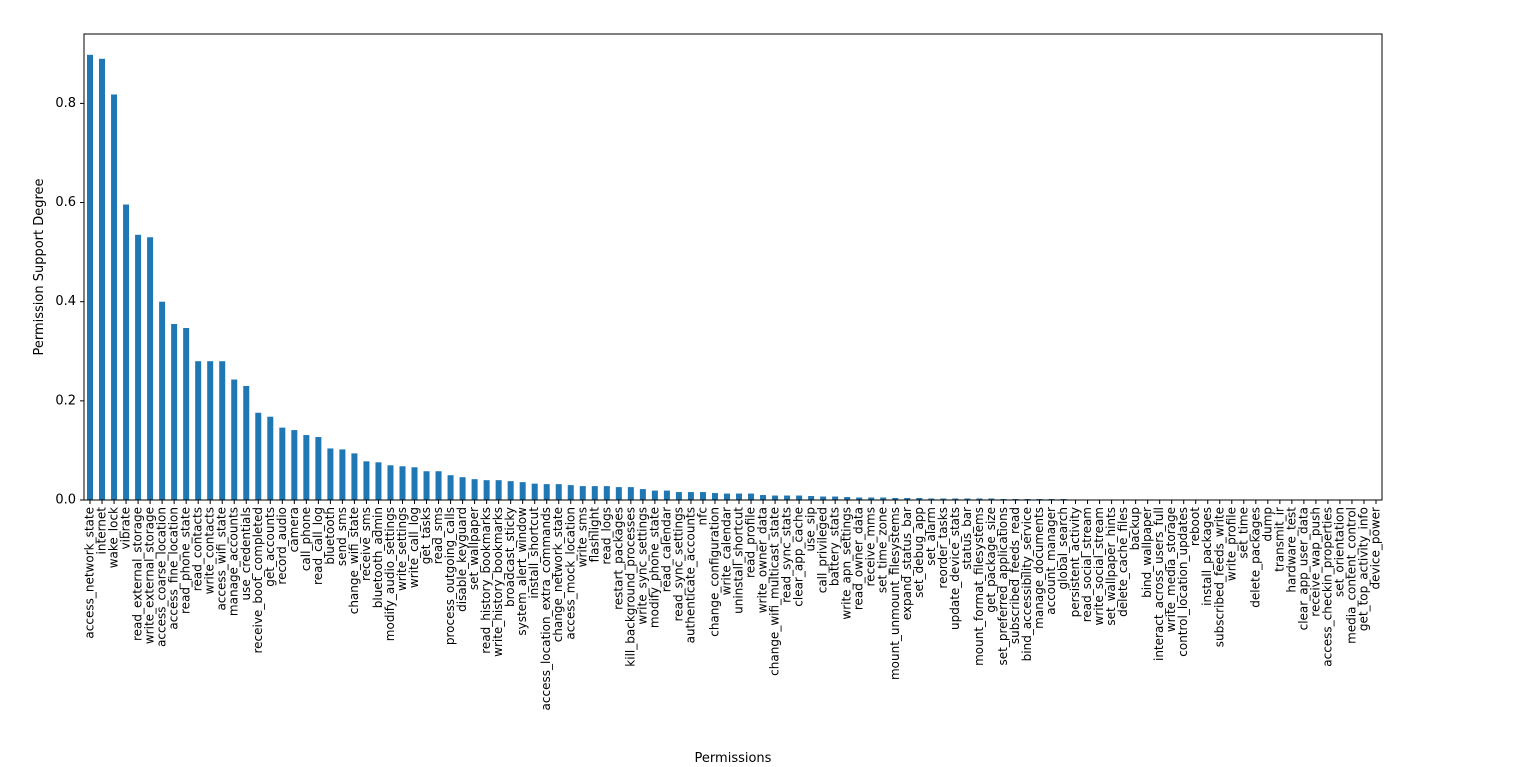  Describe the element at coordinates (510, 557) in the screenshot. I see `x-tick-label: broadcast_sticky` at that location.